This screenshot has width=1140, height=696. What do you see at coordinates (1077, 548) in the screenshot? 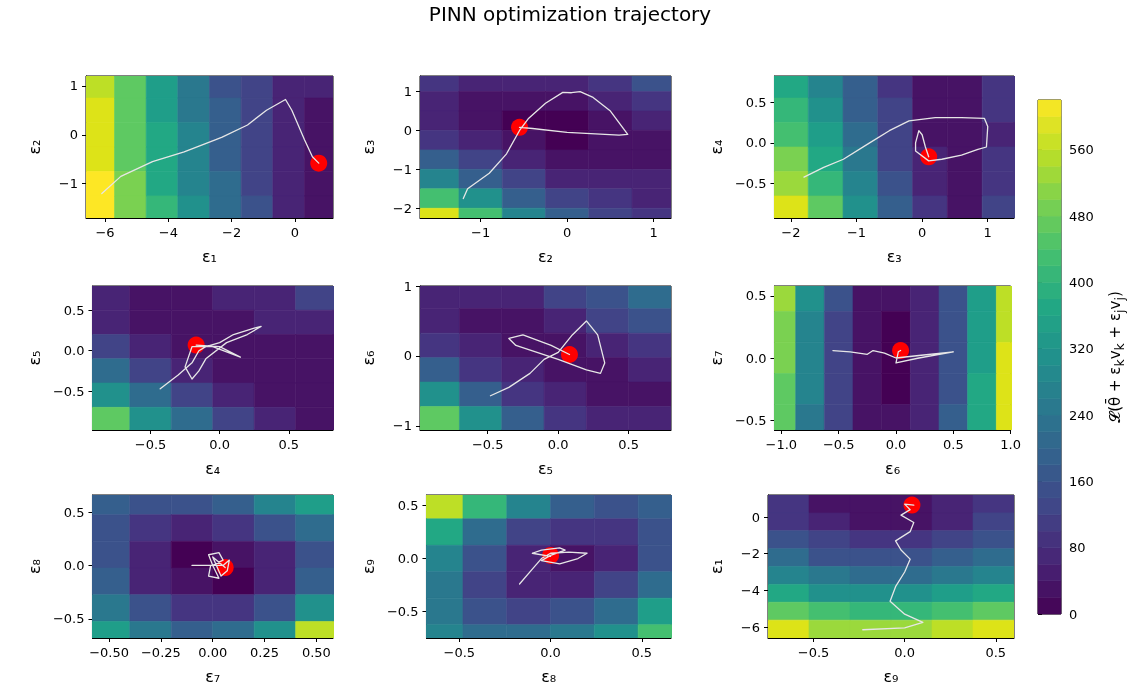
I see `color-bar-label: 80` at bounding box center [1077, 548].